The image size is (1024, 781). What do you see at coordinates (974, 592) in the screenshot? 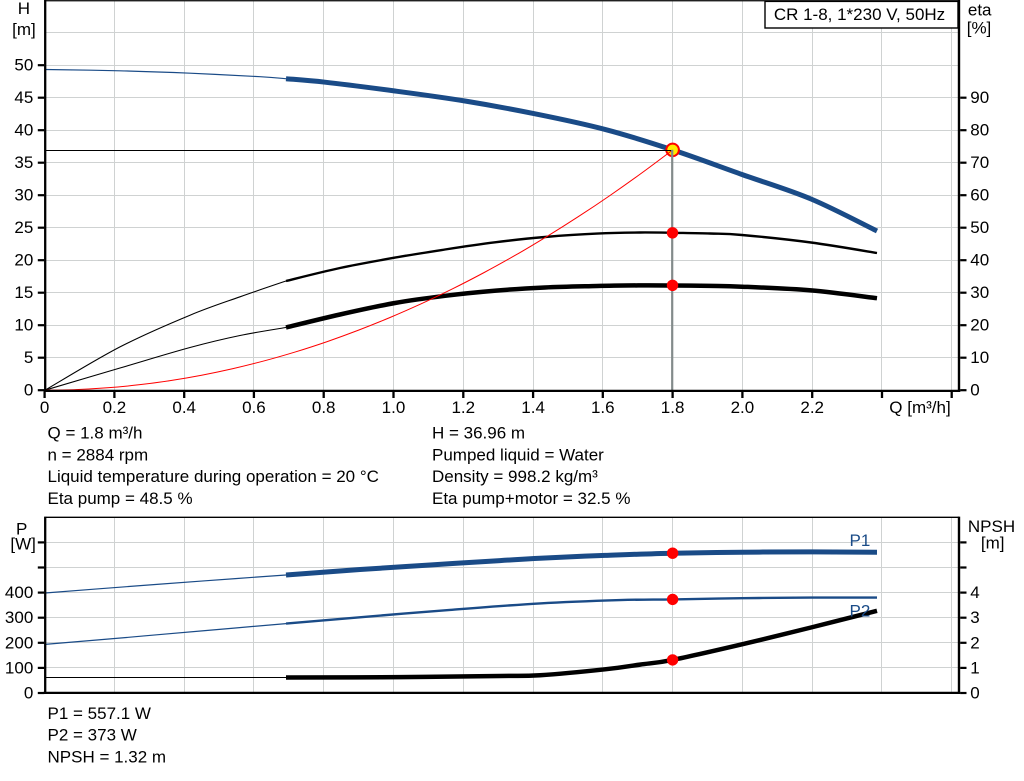
I see `svg-text: 4` at bounding box center [974, 592].